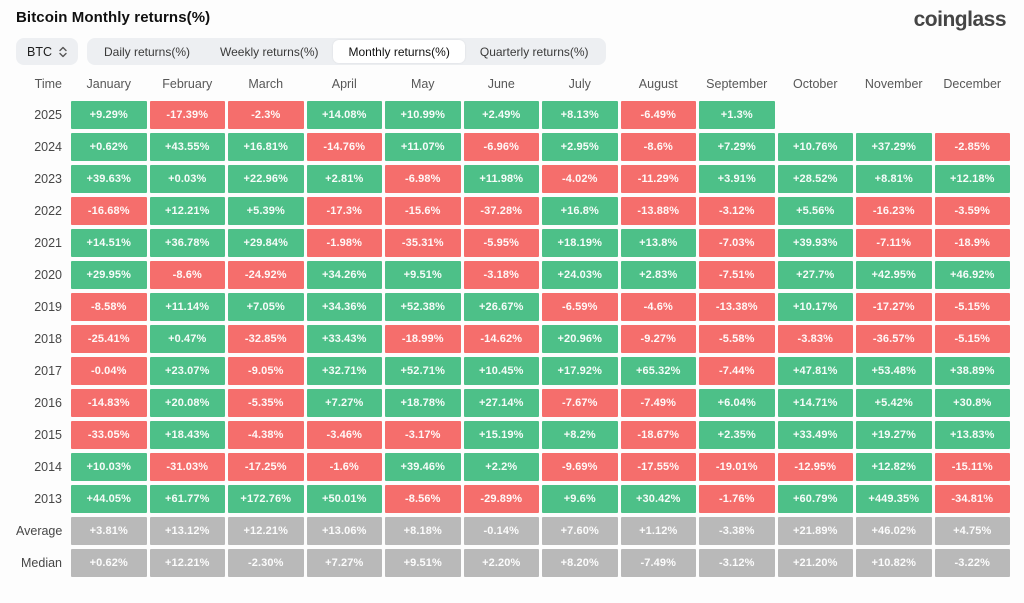  I want to click on return-cell: +33.49%, so click(815, 435).